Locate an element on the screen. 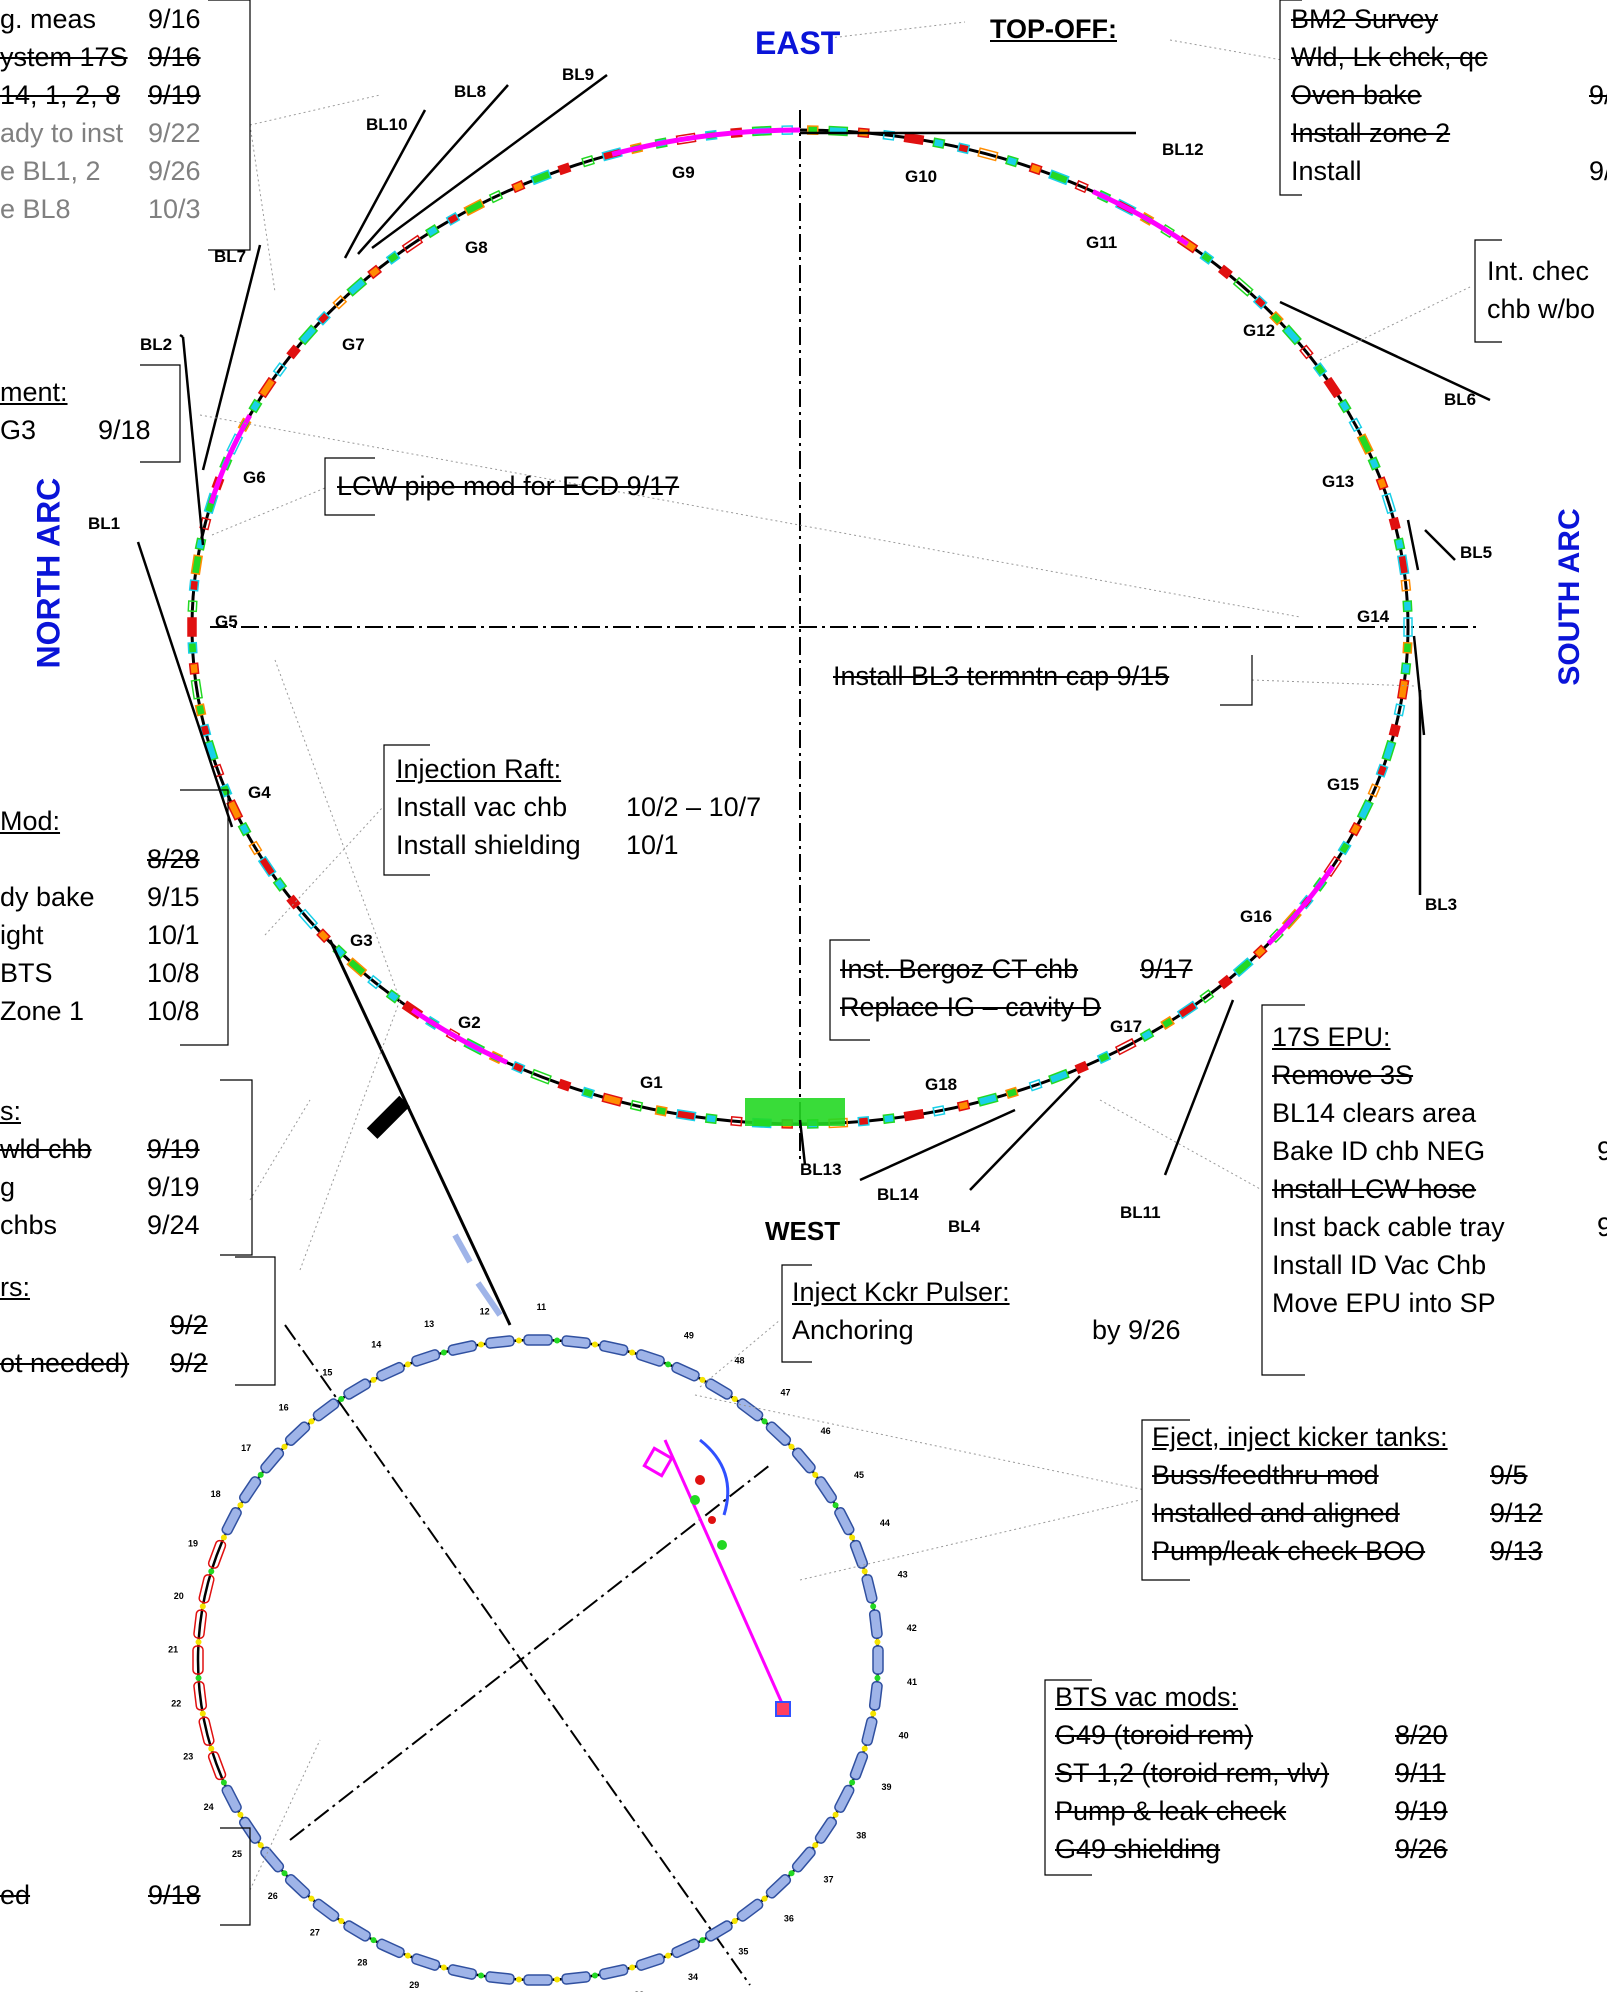  note-row-date: 9/22 is located at coordinates (174, 133).